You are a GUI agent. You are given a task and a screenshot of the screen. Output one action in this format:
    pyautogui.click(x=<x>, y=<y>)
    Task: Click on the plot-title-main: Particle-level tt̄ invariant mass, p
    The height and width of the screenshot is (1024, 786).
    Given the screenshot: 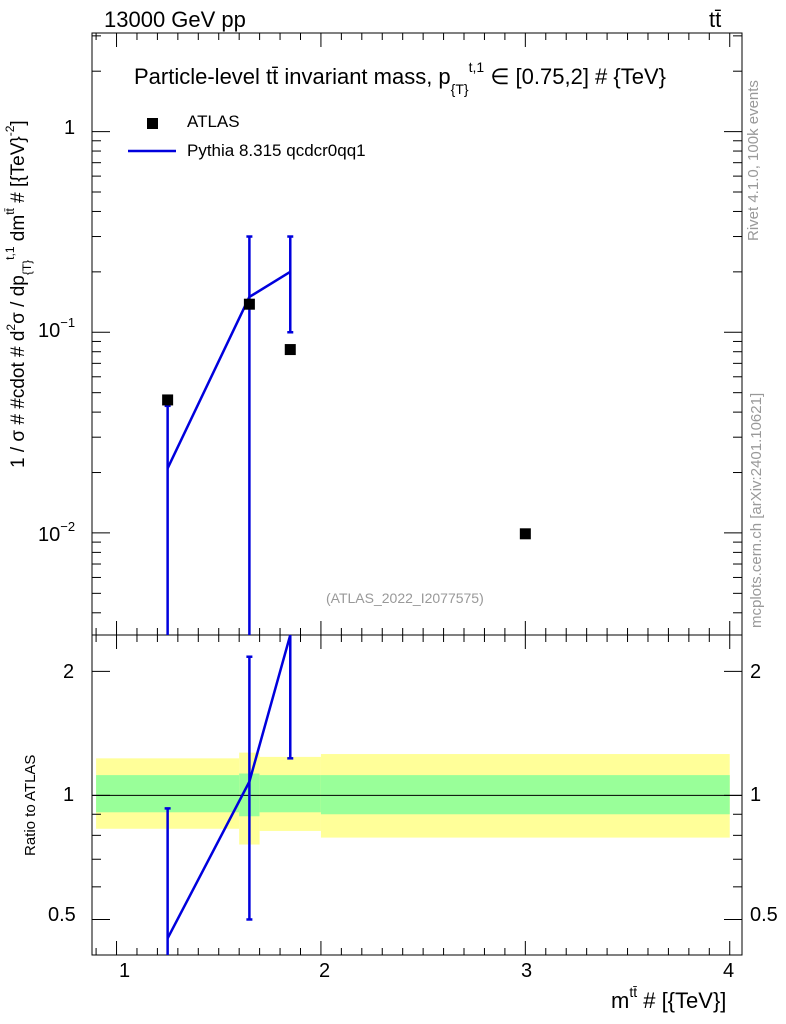 What is the action you would take?
    pyautogui.click(x=292, y=76)
    